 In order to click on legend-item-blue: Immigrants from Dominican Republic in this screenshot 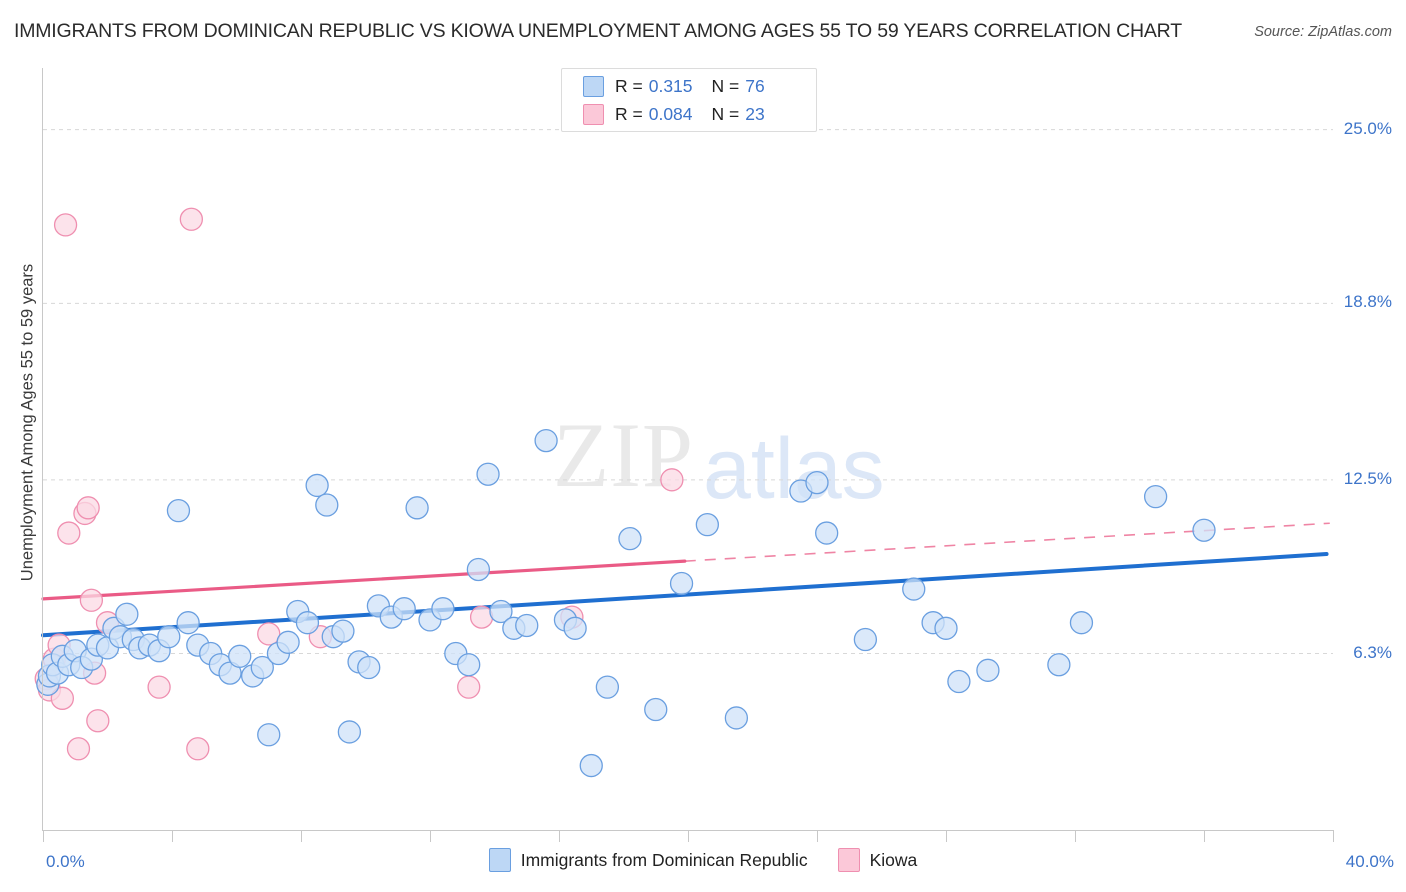, I will do `click(648, 860)`.